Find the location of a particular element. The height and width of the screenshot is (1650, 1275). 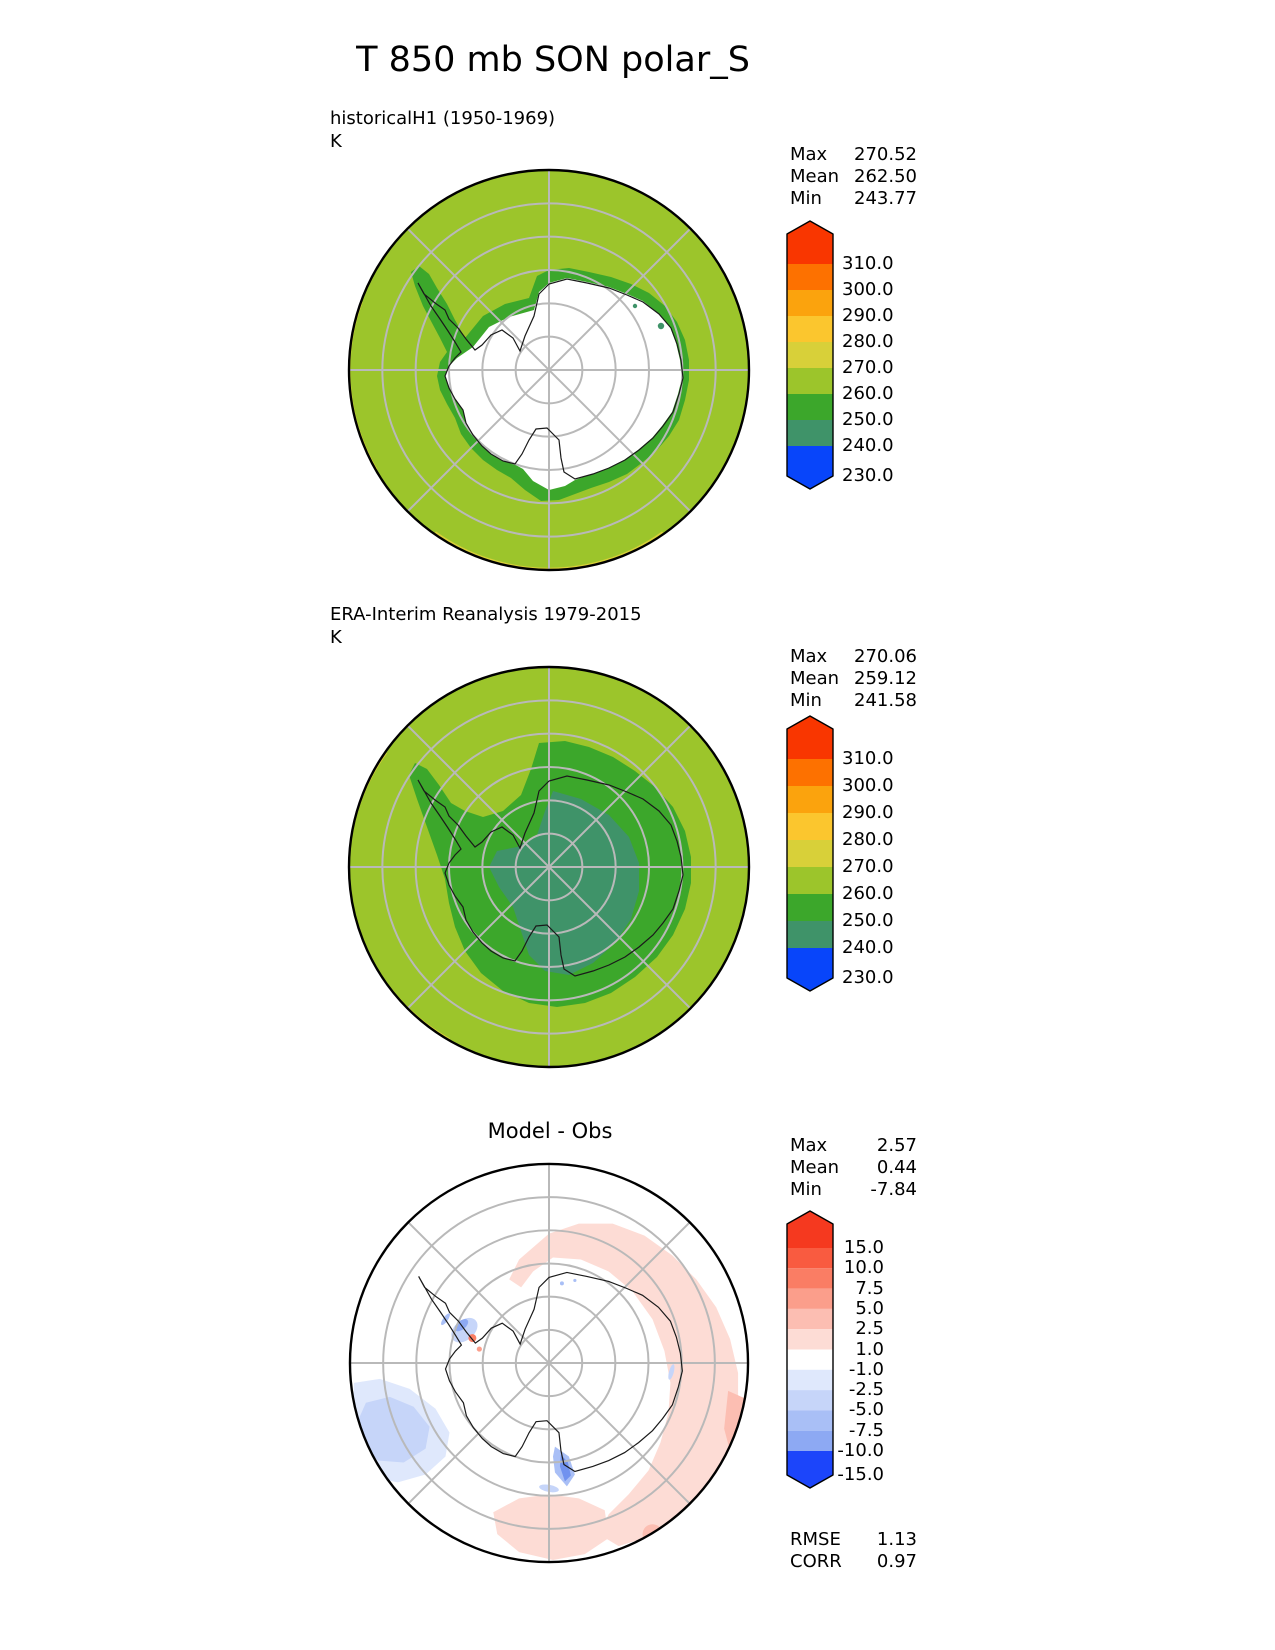

colorbar-obs is located at coordinates (810, 853).